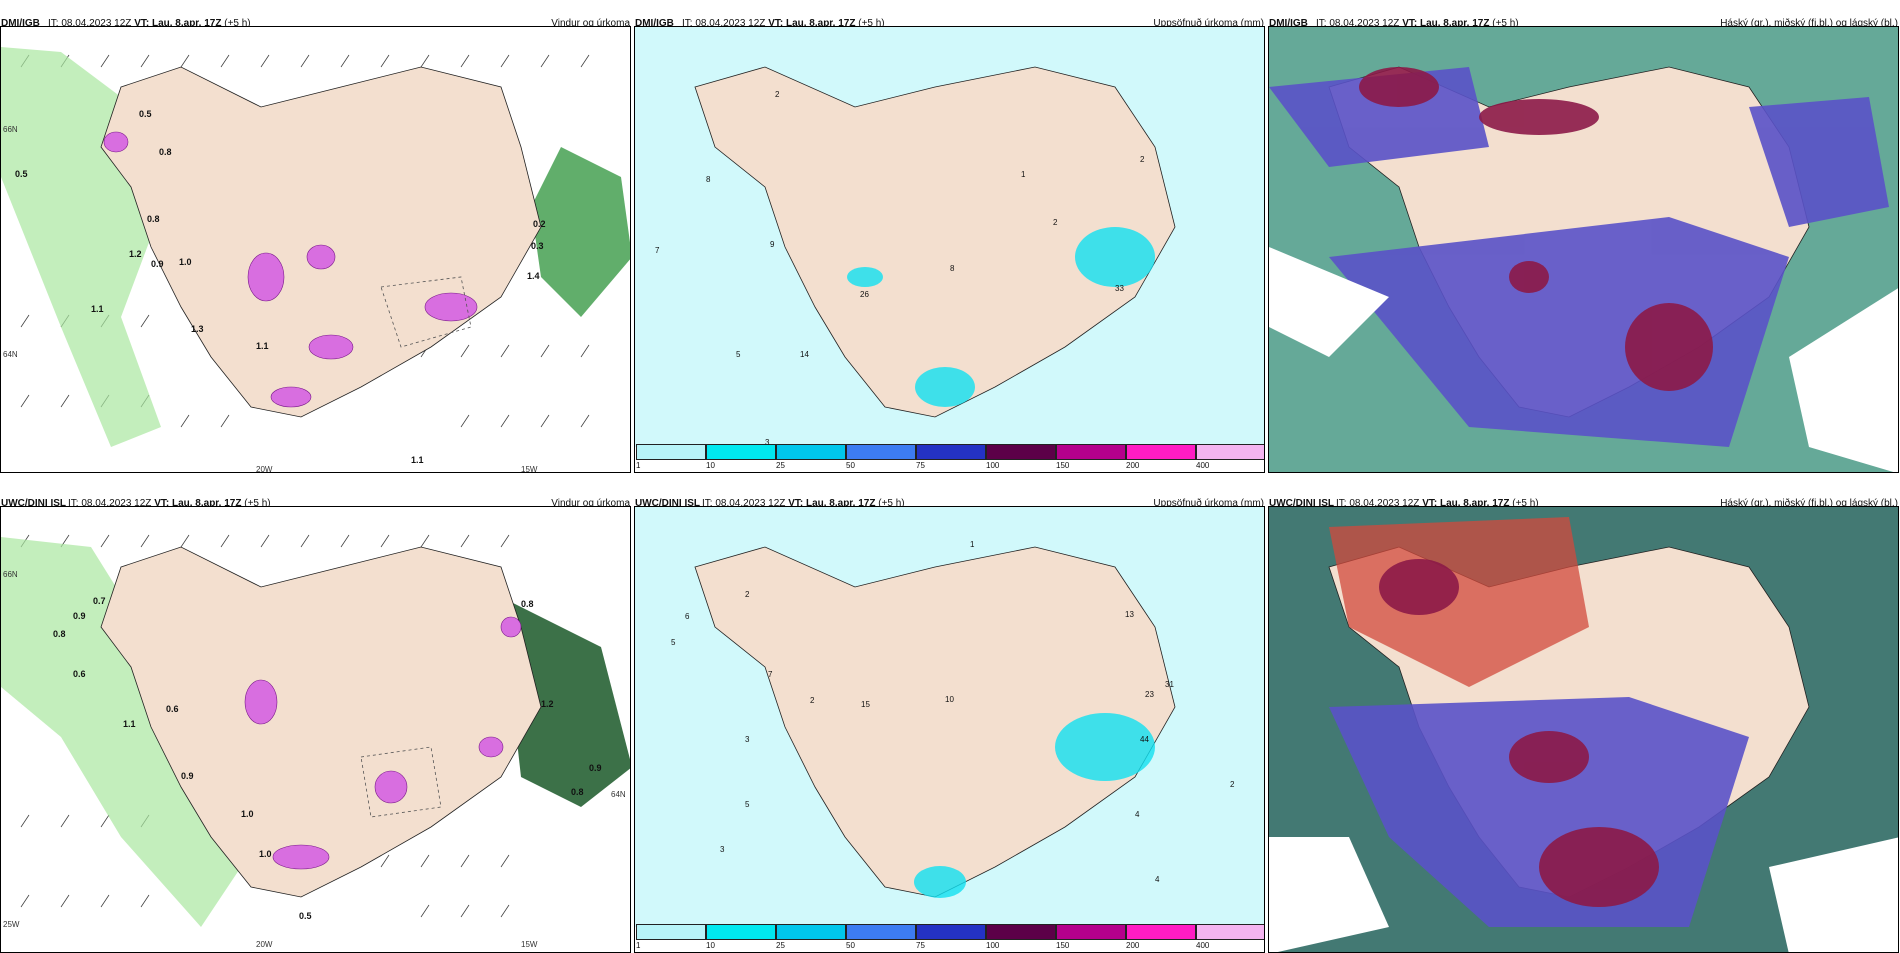  I want to click on green-precip-west, so click(121, 732).